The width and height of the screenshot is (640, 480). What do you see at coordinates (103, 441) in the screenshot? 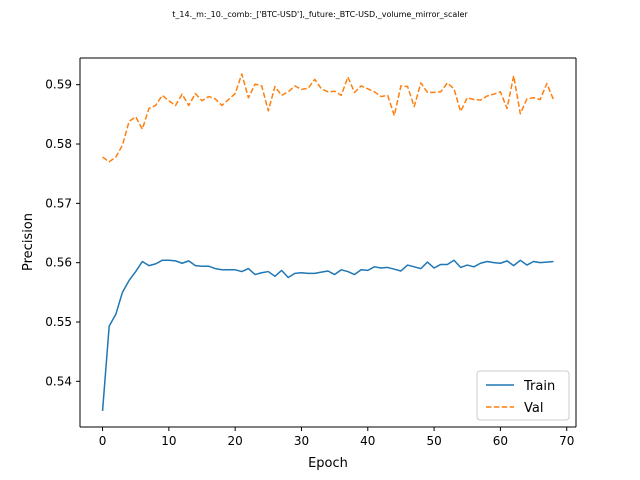
I see `x-tick-label: 0` at bounding box center [103, 441].